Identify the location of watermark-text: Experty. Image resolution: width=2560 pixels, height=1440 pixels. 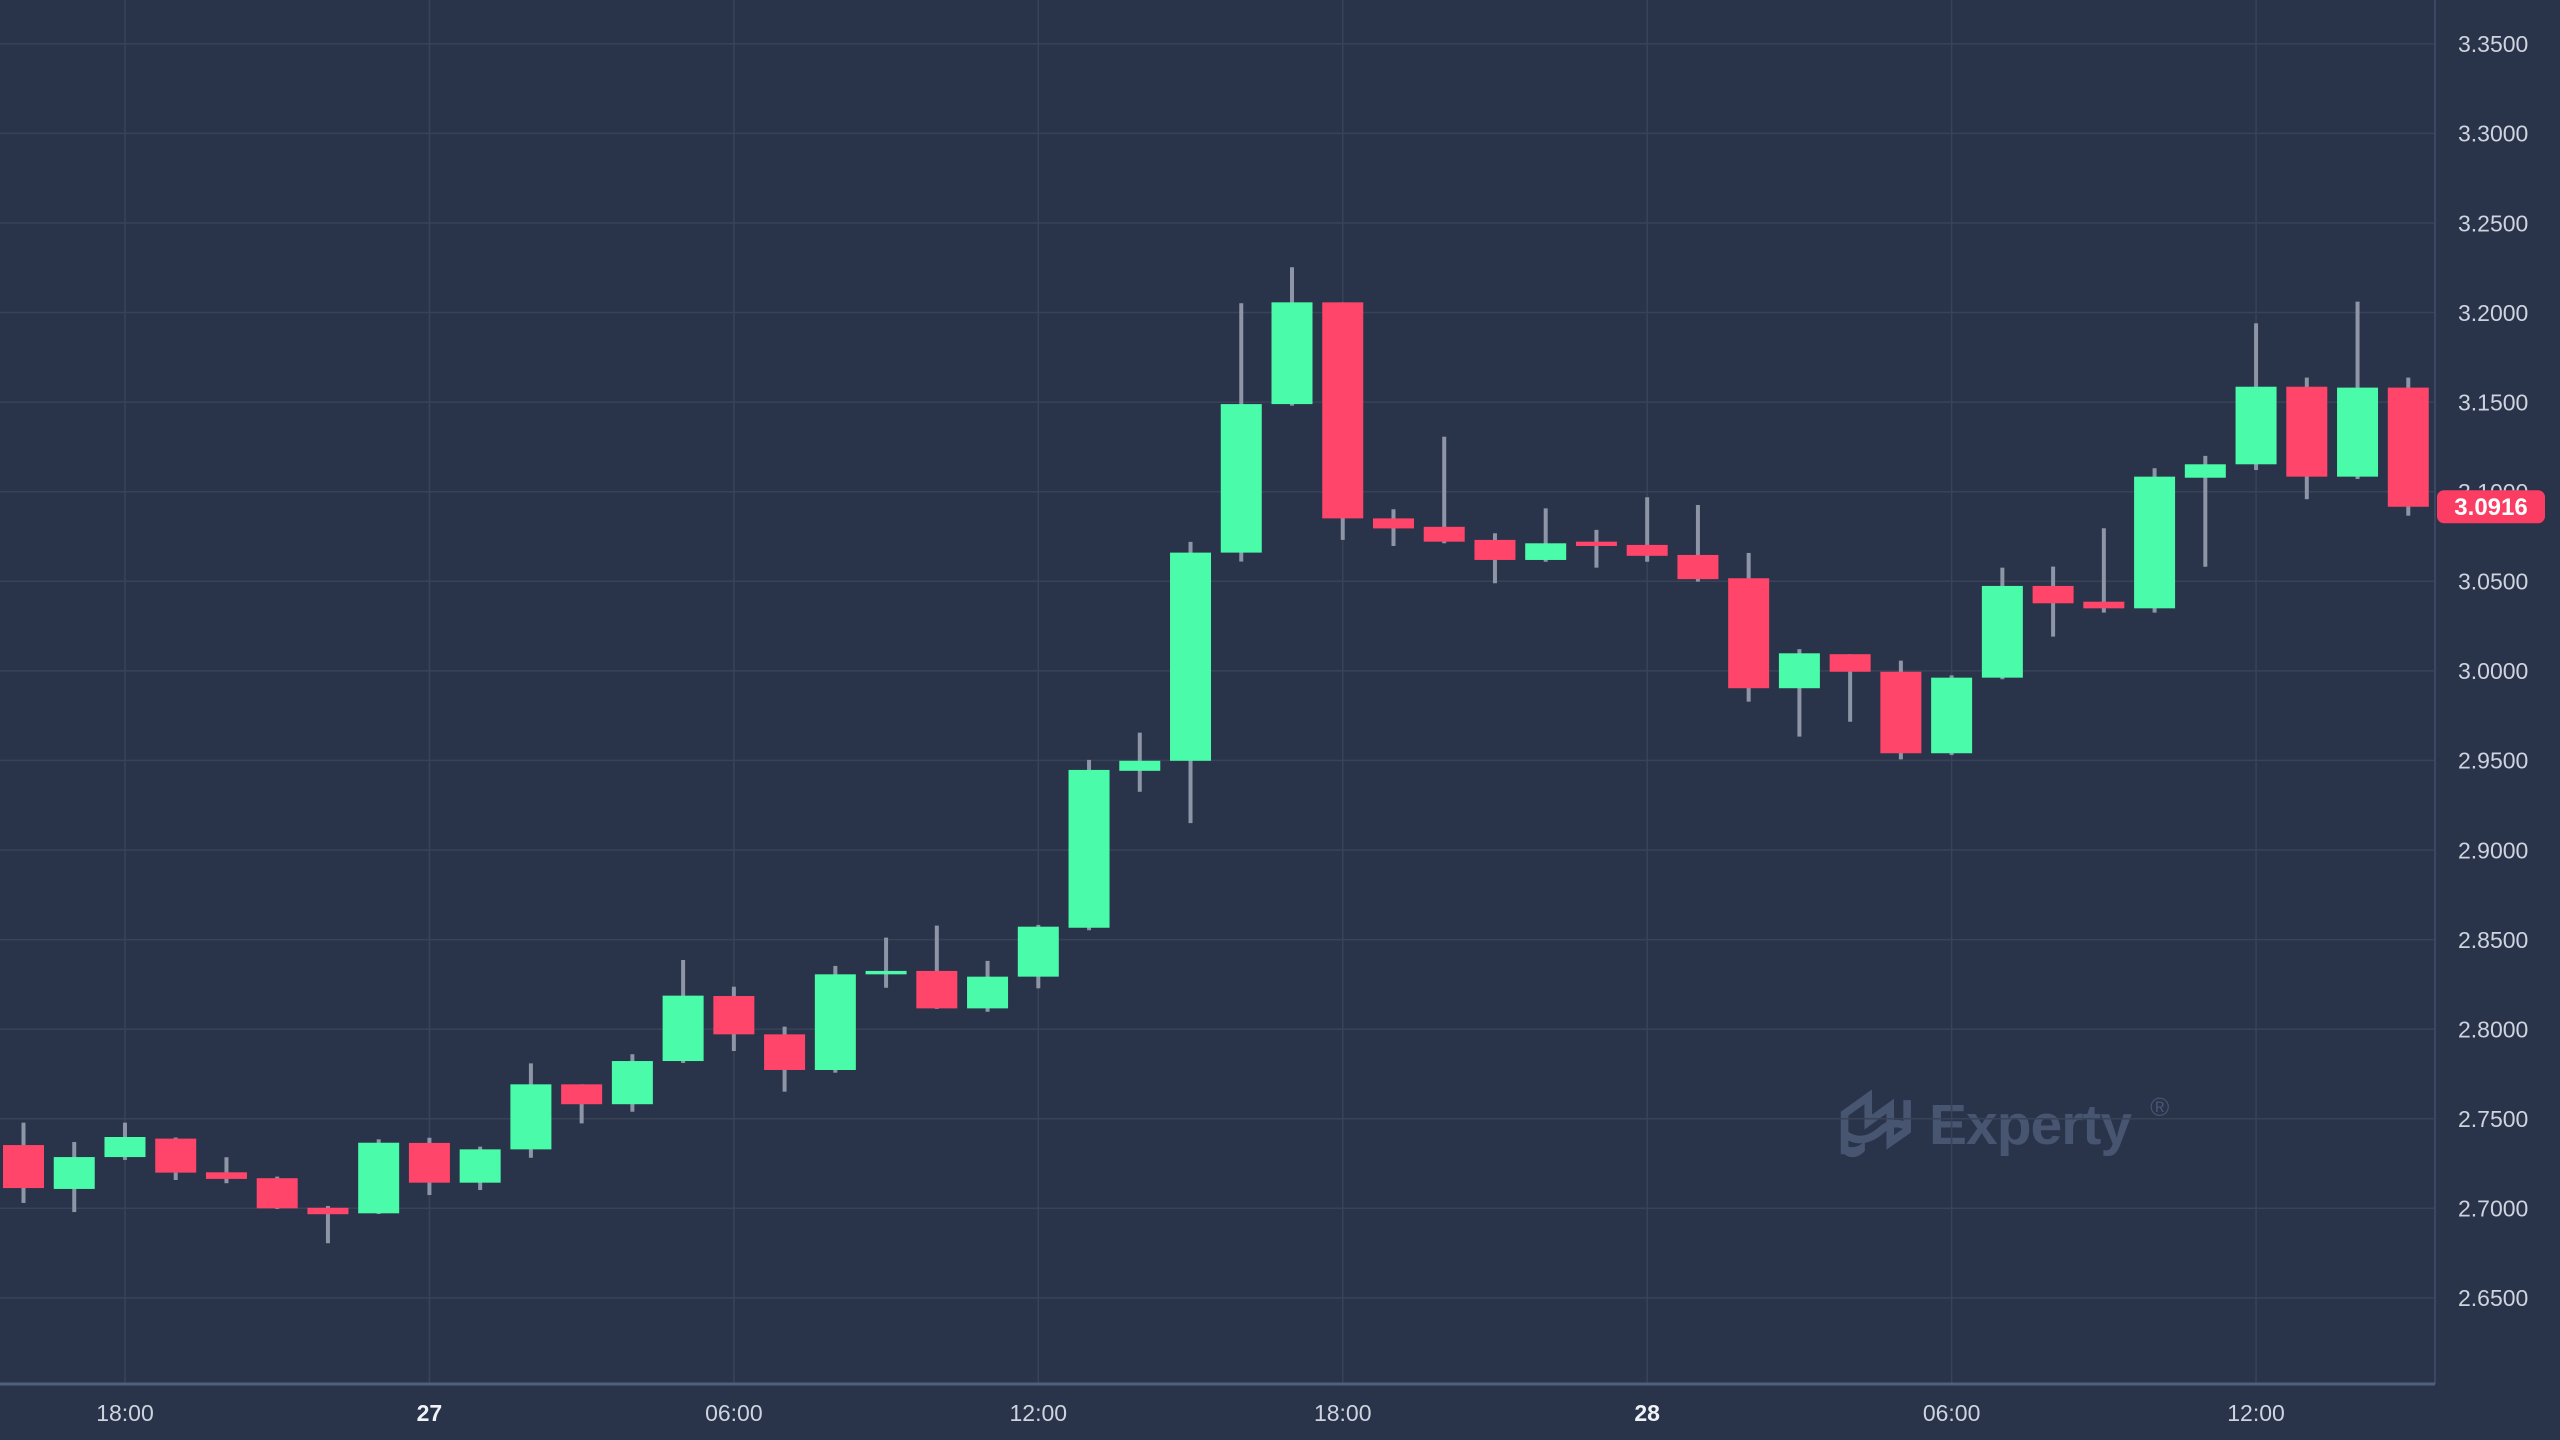
(2030, 1125).